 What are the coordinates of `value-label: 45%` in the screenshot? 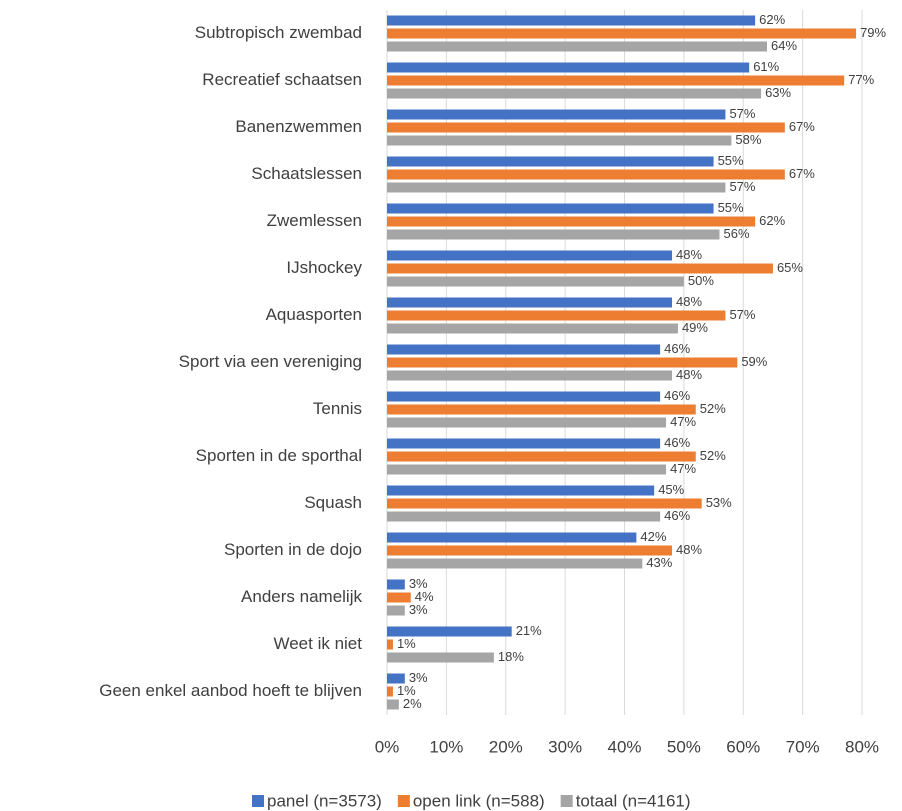 It's located at (671, 489).